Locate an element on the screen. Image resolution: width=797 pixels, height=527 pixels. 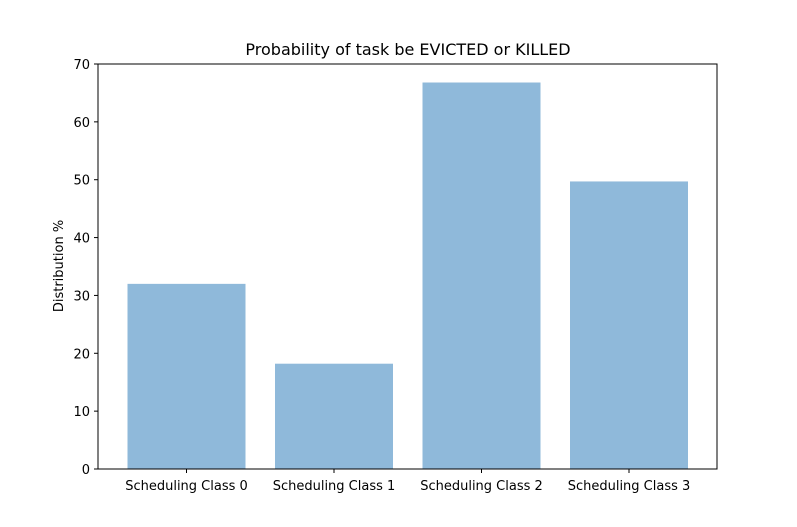
x-tick-label-2: Scheduling Class 2 is located at coordinates (481, 486).